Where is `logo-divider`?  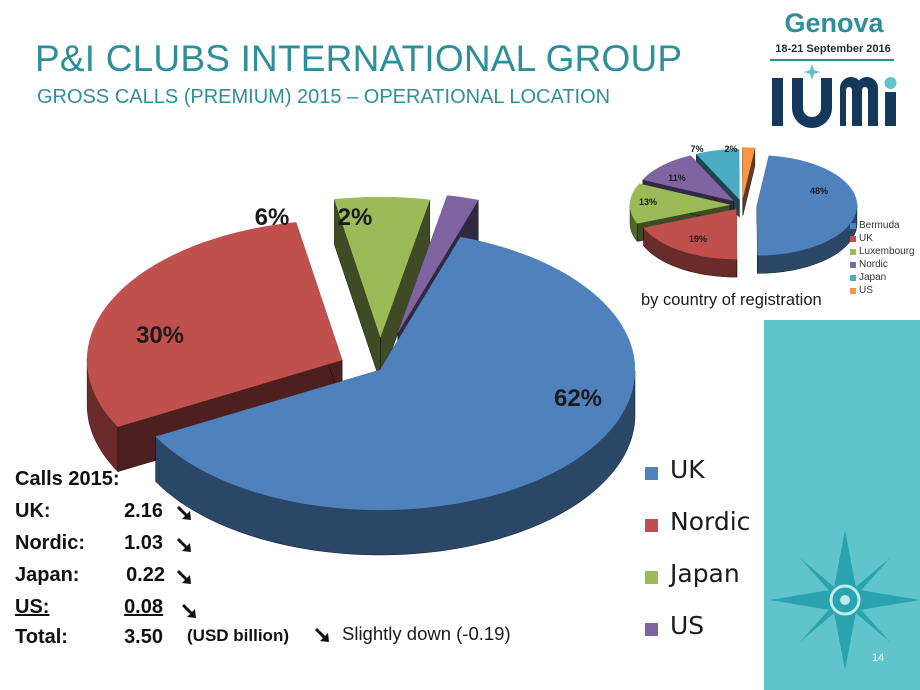
logo-divider is located at coordinates (832, 60).